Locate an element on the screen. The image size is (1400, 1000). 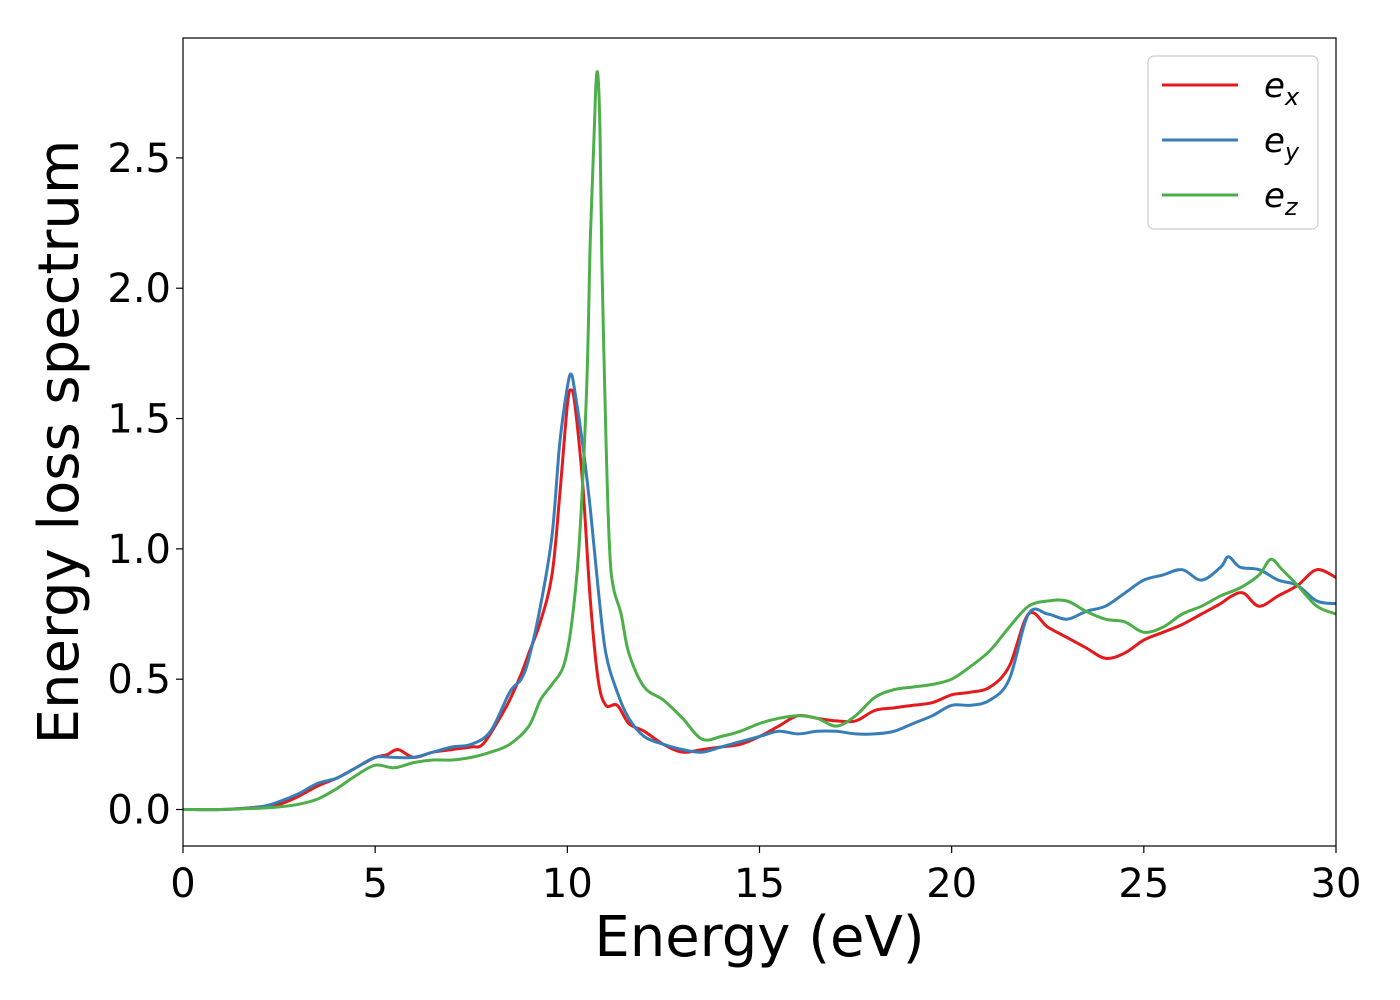
x-tick-label: 0 is located at coordinates (182, 884).